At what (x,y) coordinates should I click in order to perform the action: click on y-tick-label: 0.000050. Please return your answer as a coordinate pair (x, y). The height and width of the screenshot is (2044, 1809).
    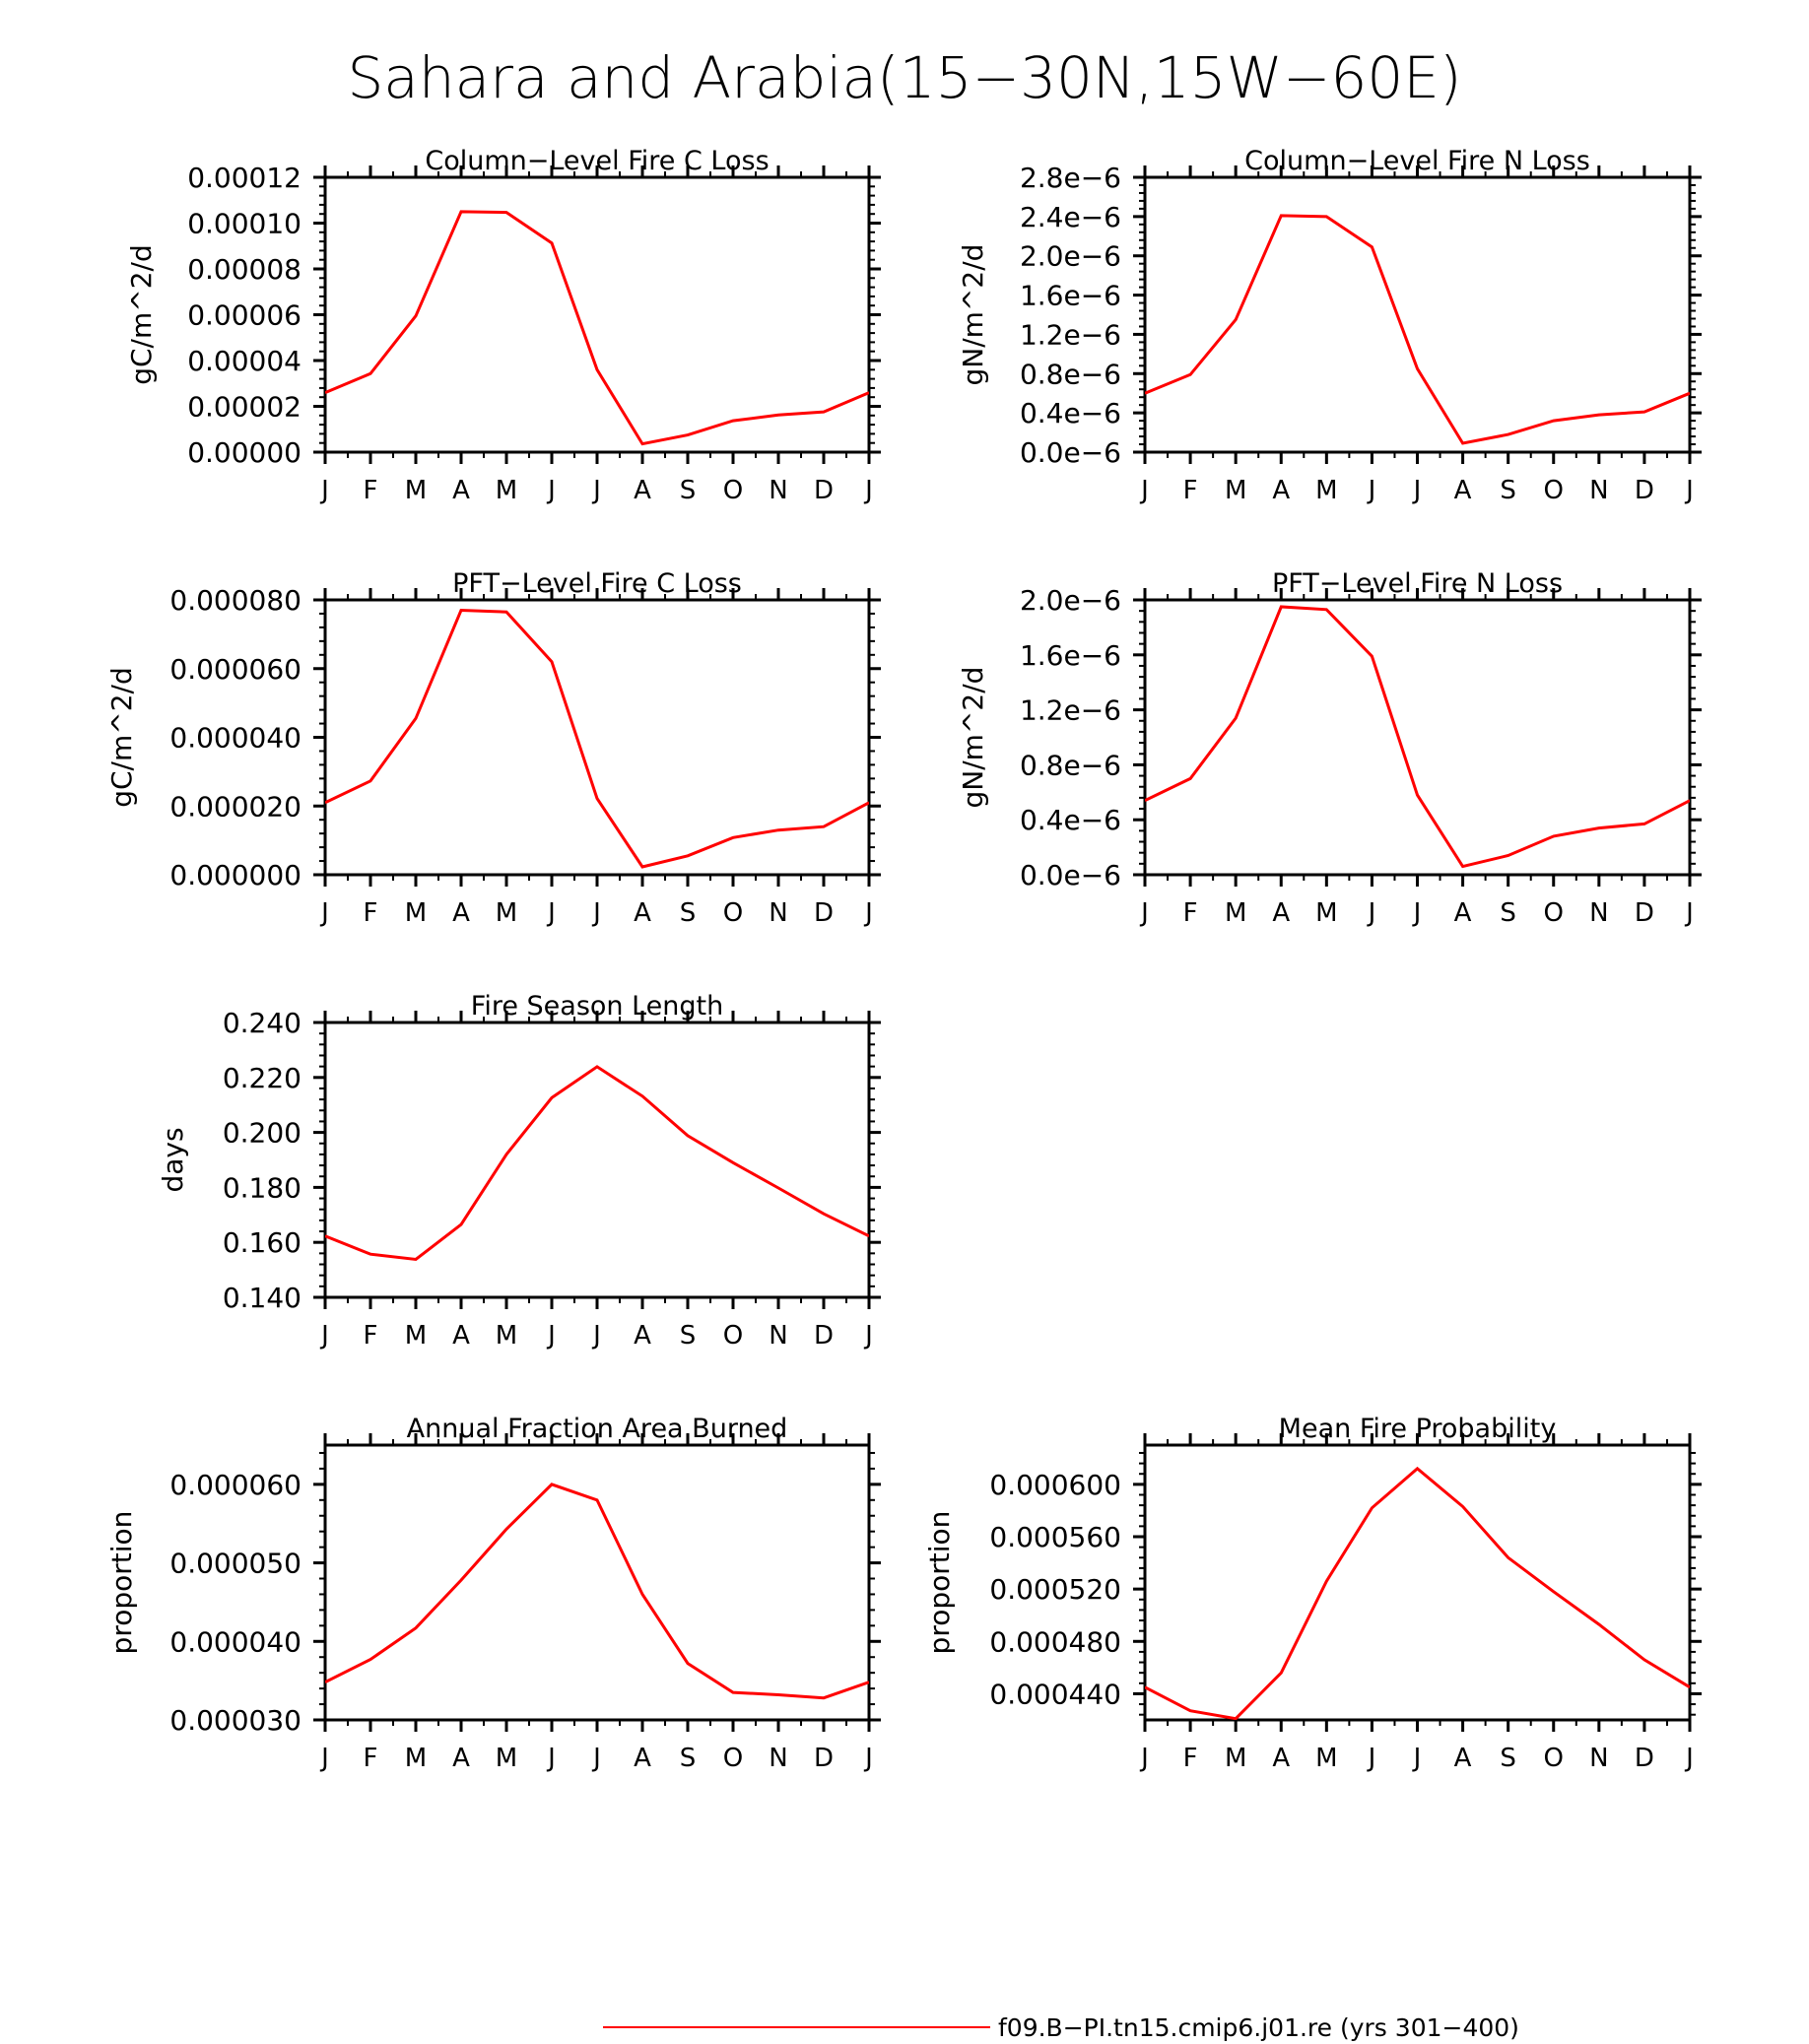
    Looking at the image, I should click on (236, 1564).